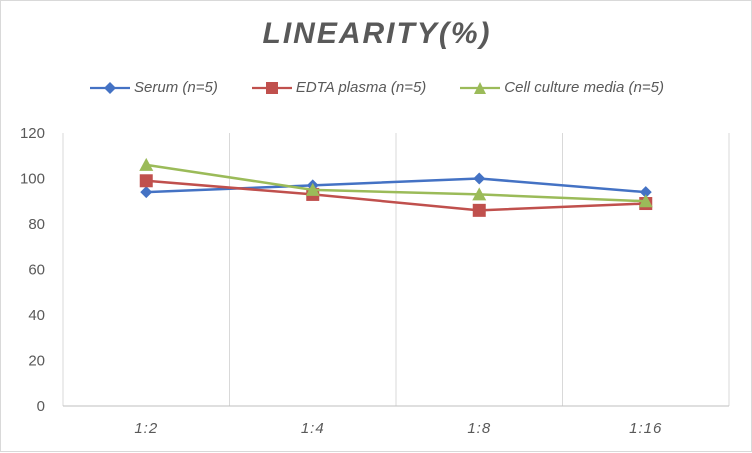 The height and width of the screenshot is (453, 752). I want to click on y-tick-label: 20, so click(36, 361).